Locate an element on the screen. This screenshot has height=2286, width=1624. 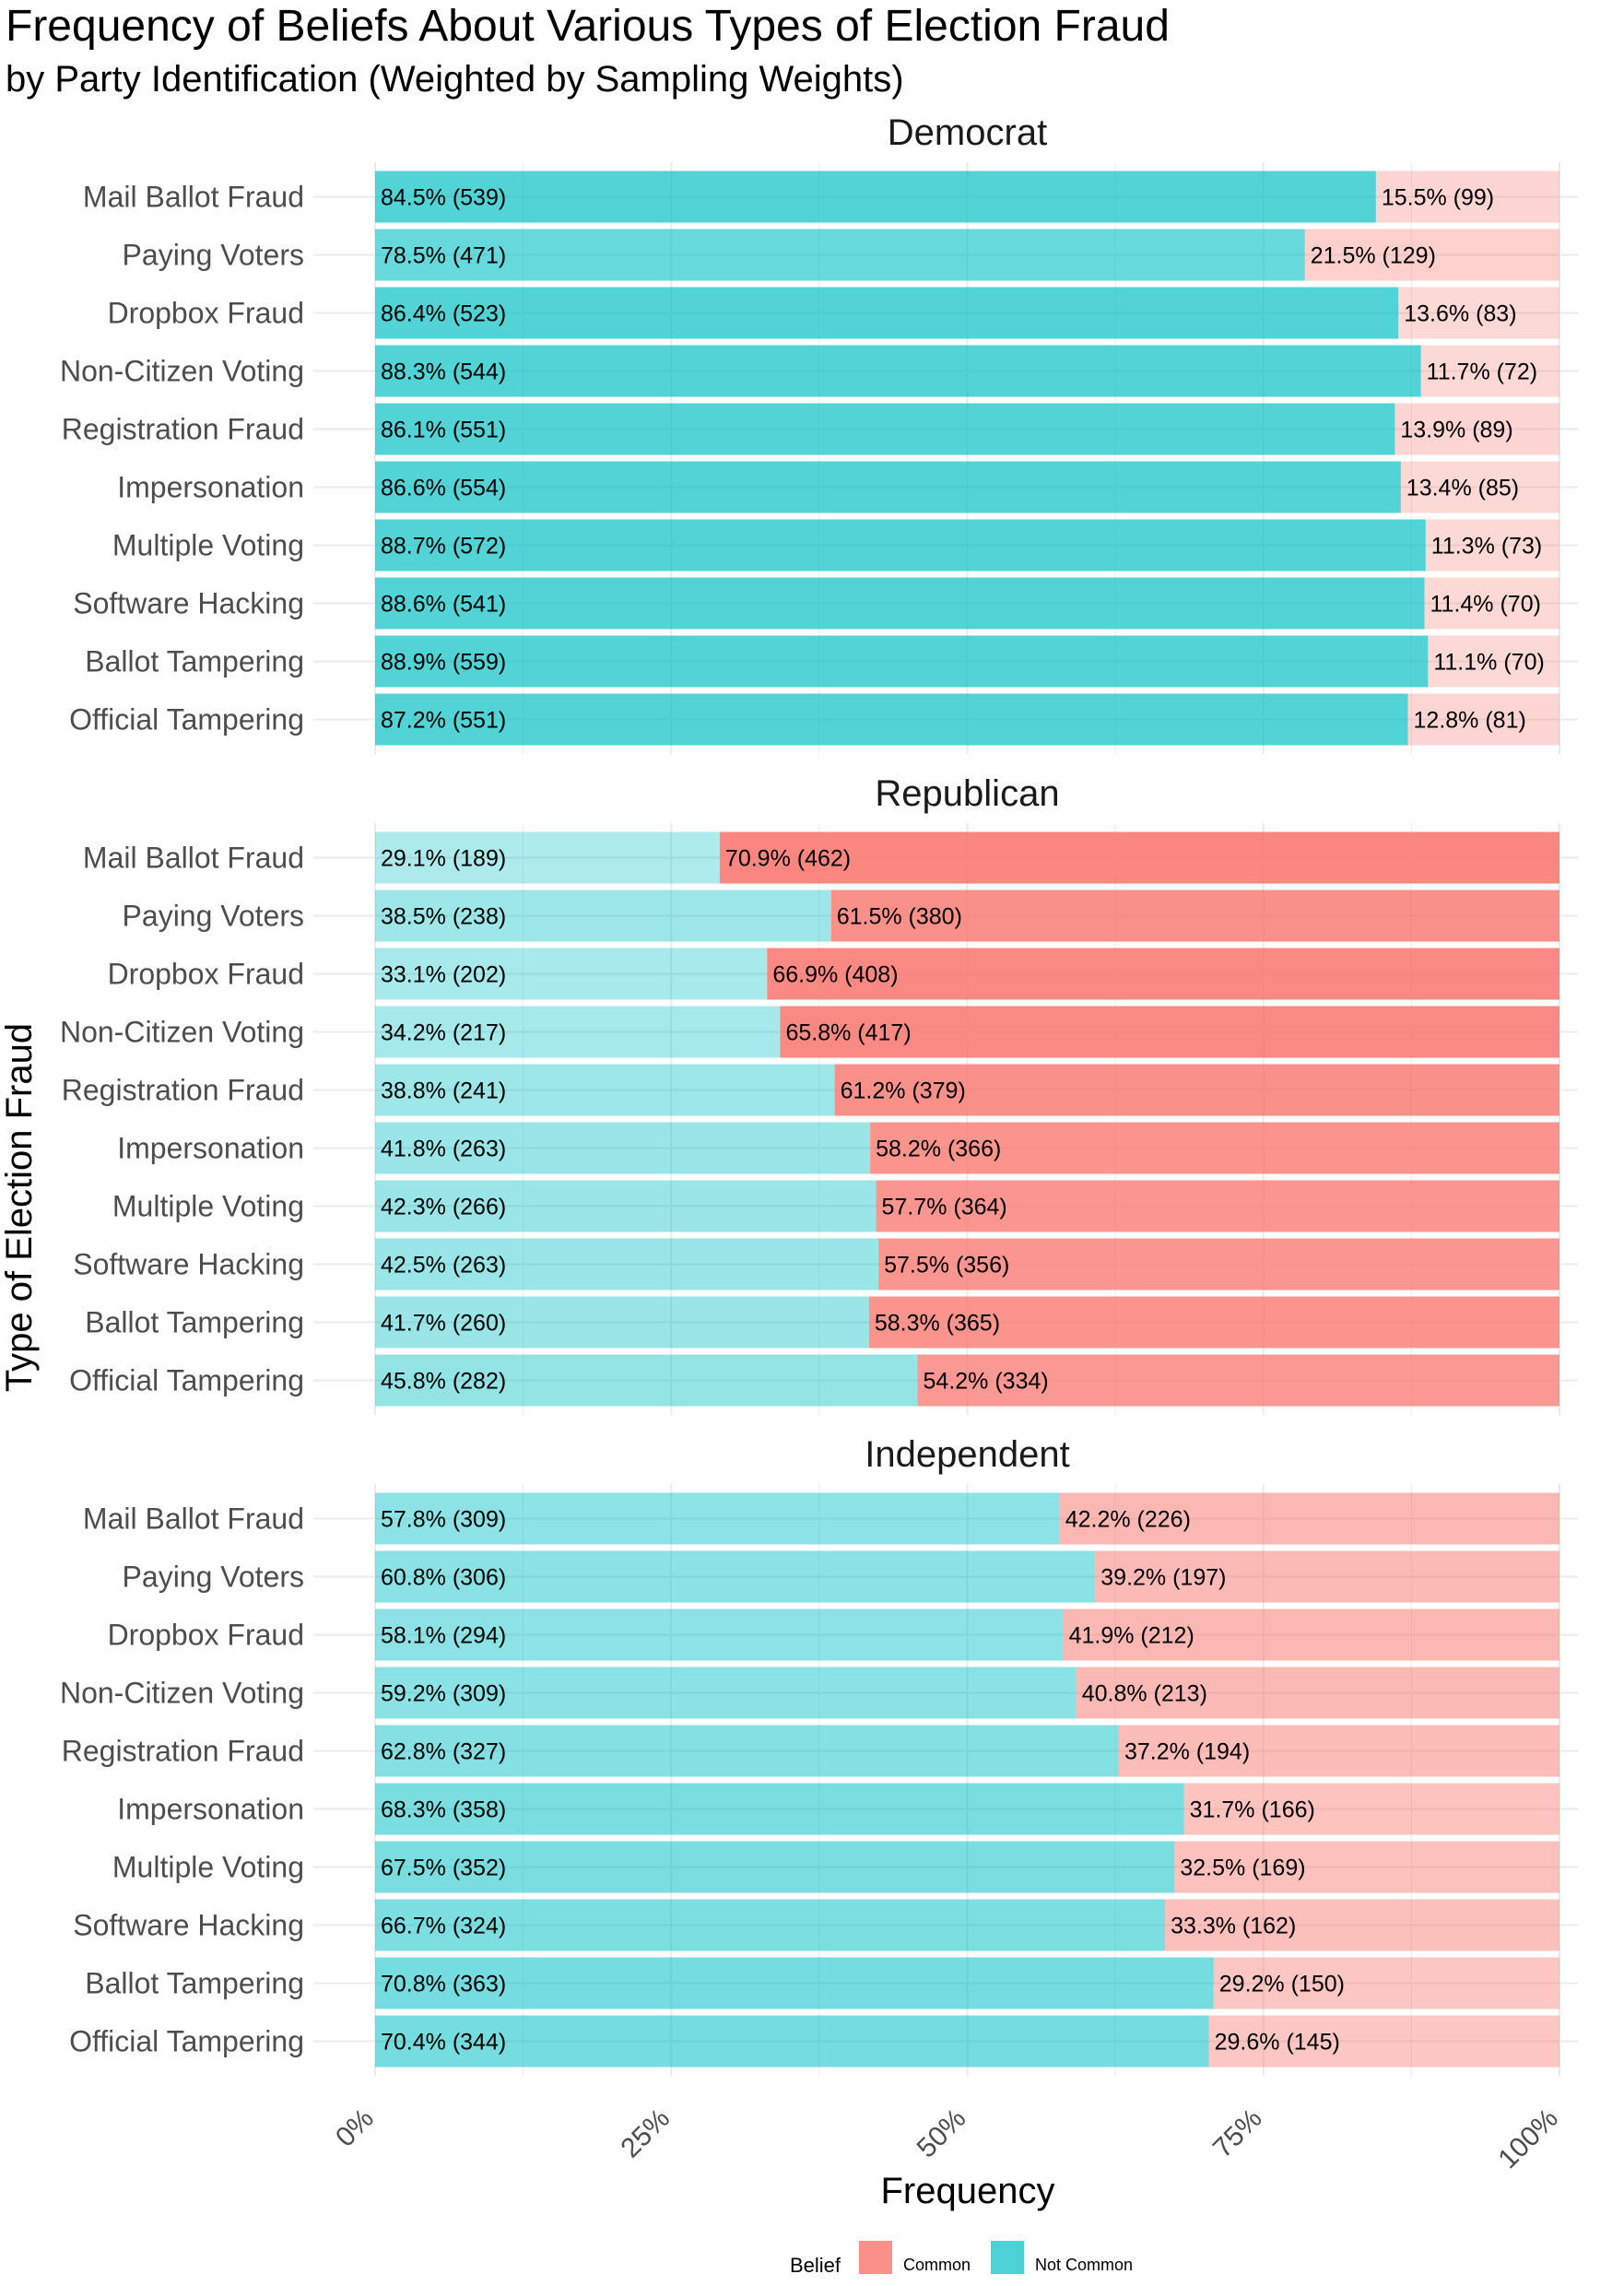
category-label: Dropbox Fraud is located at coordinates (206, 974).